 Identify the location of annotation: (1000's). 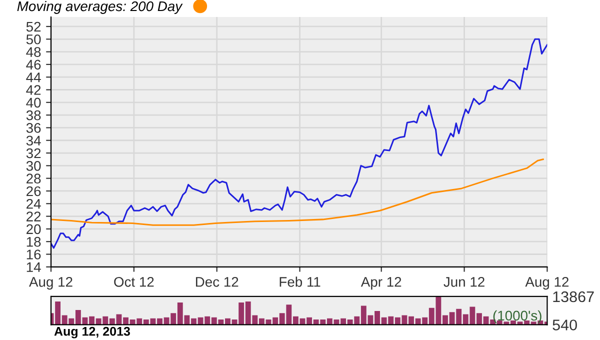
(517, 317).